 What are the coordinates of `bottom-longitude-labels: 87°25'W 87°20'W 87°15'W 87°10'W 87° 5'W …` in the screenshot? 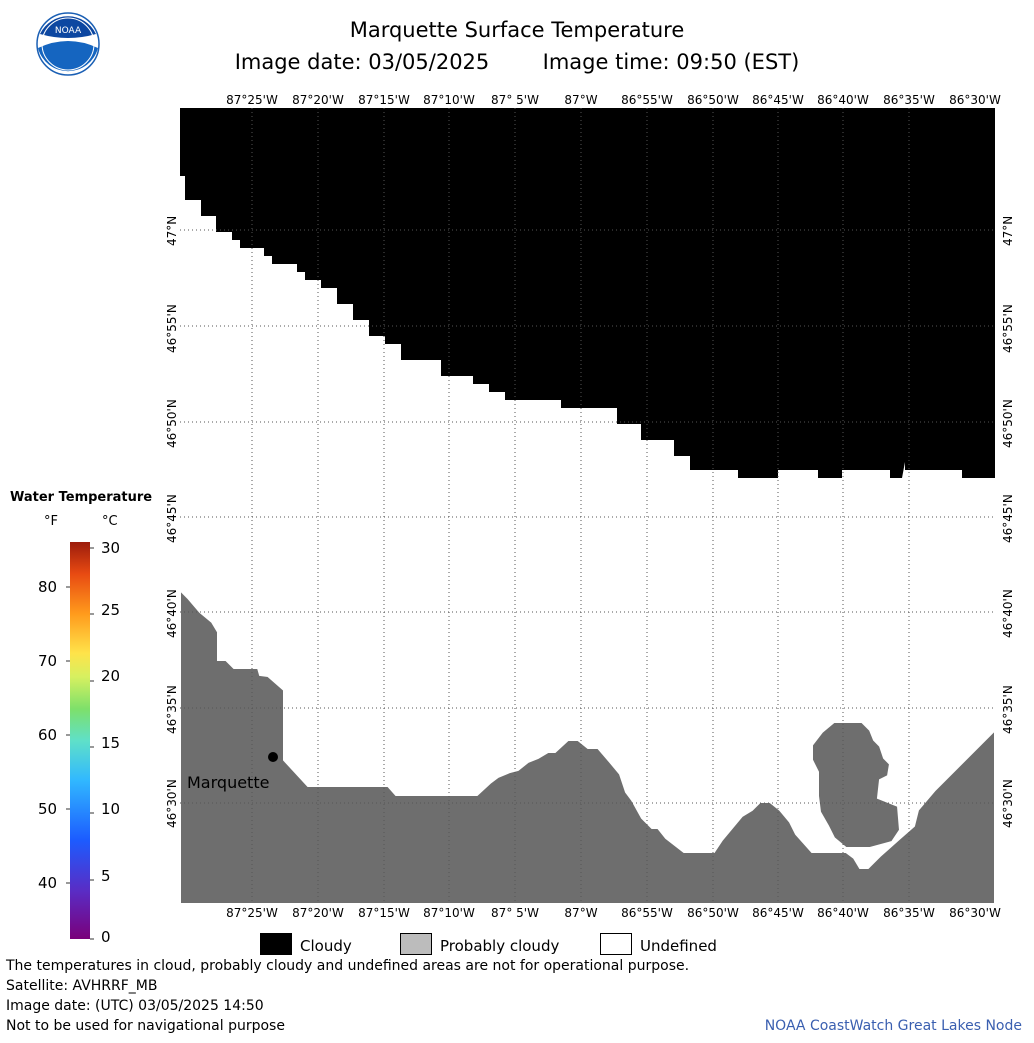 It's located at (517, 914).